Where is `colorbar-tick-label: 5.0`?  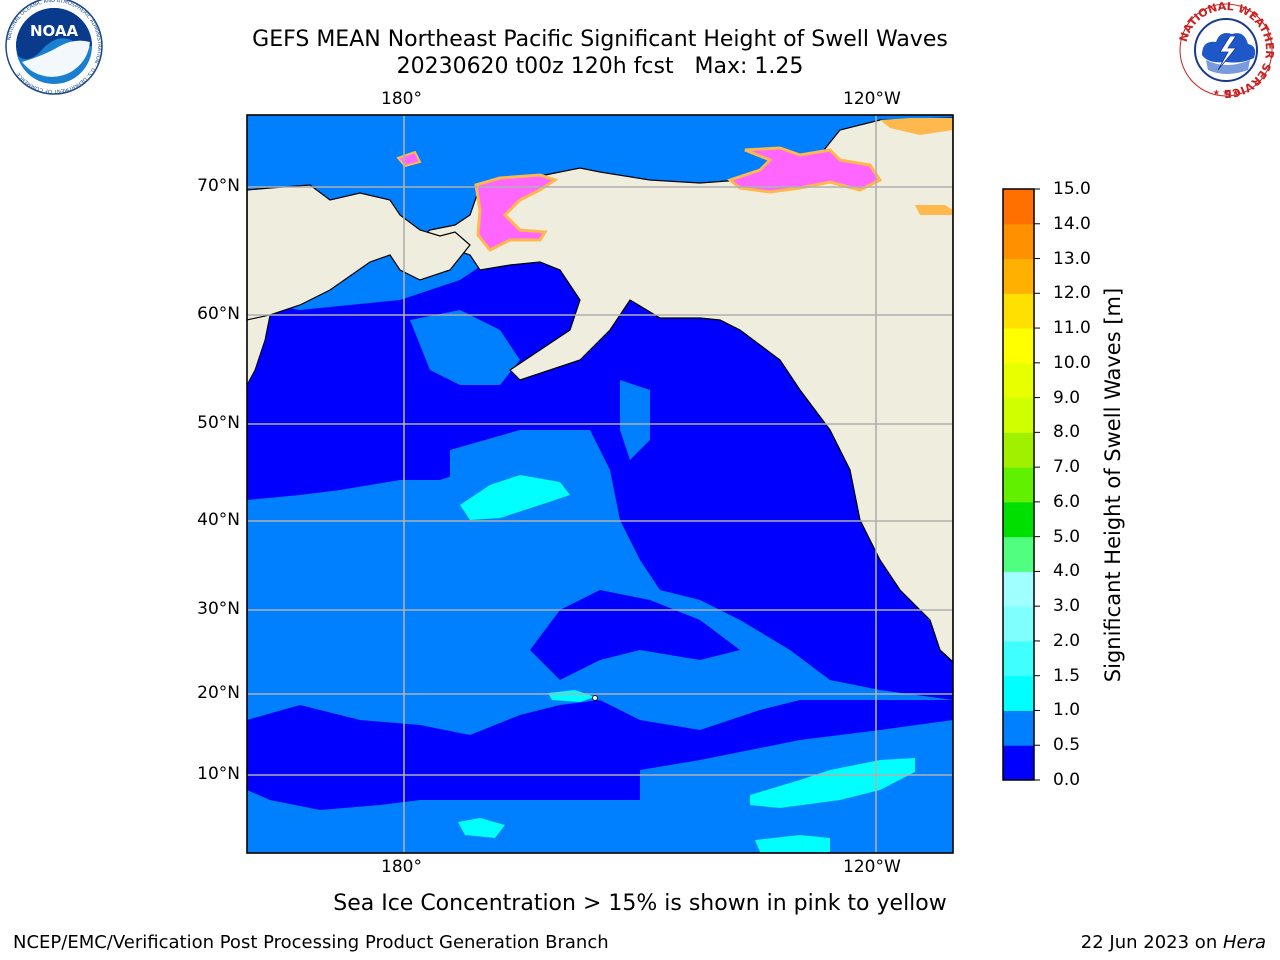
colorbar-tick-label: 5.0 is located at coordinates (1067, 536).